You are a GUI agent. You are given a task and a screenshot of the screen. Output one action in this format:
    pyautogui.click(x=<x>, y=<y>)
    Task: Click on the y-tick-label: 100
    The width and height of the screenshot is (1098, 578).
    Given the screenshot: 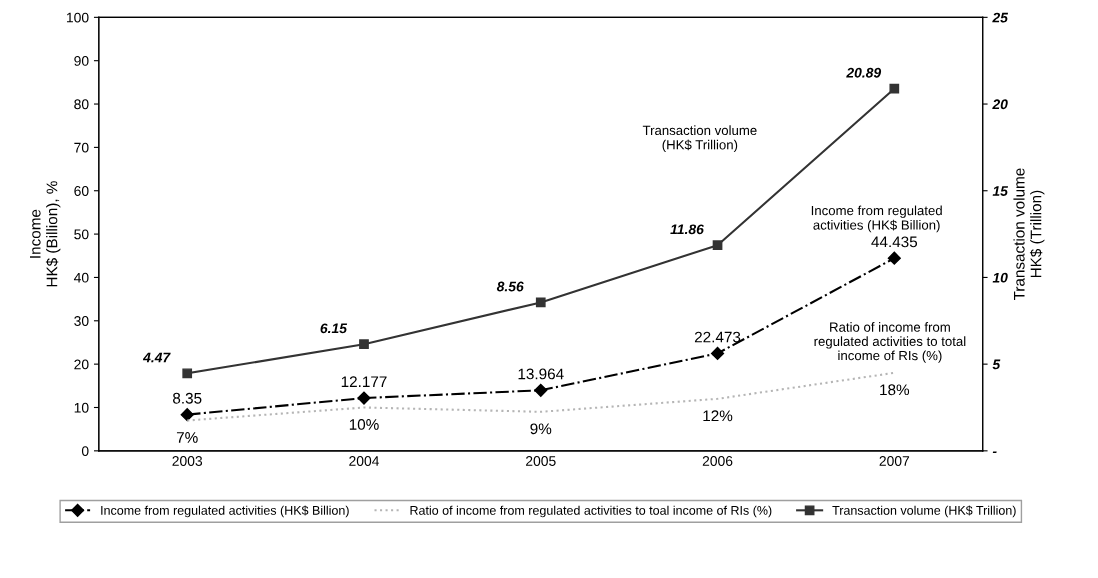 What is the action you would take?
    pyautogui.click(x=77, y=17)
    